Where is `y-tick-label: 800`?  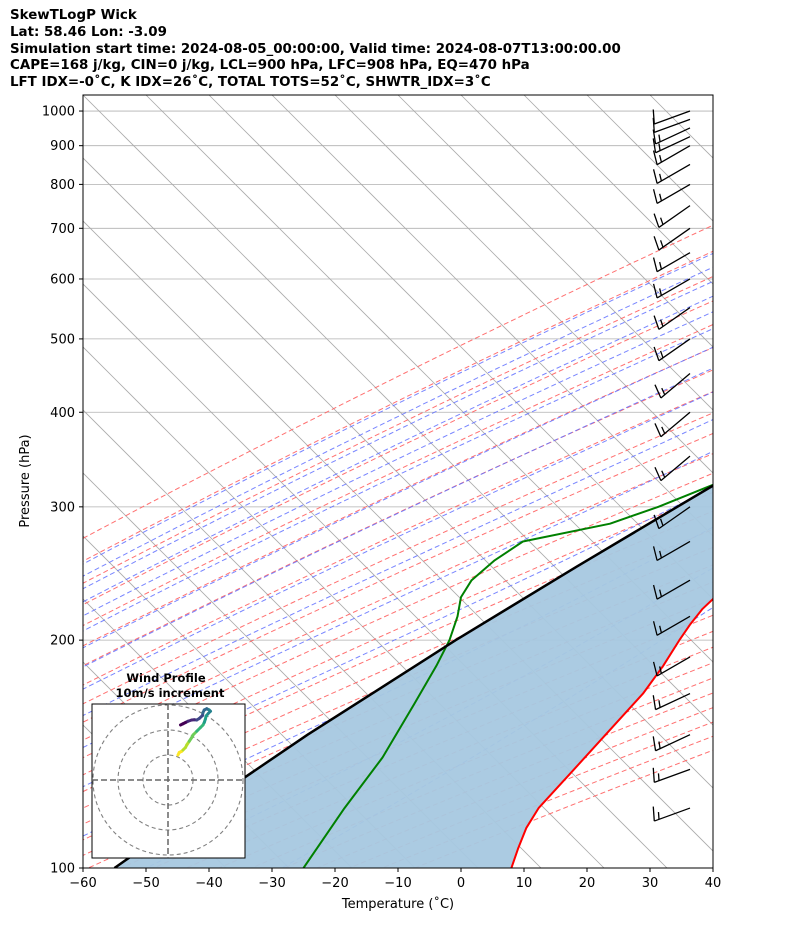 y-tick-label: 800 is located at coordinates (62, 185).